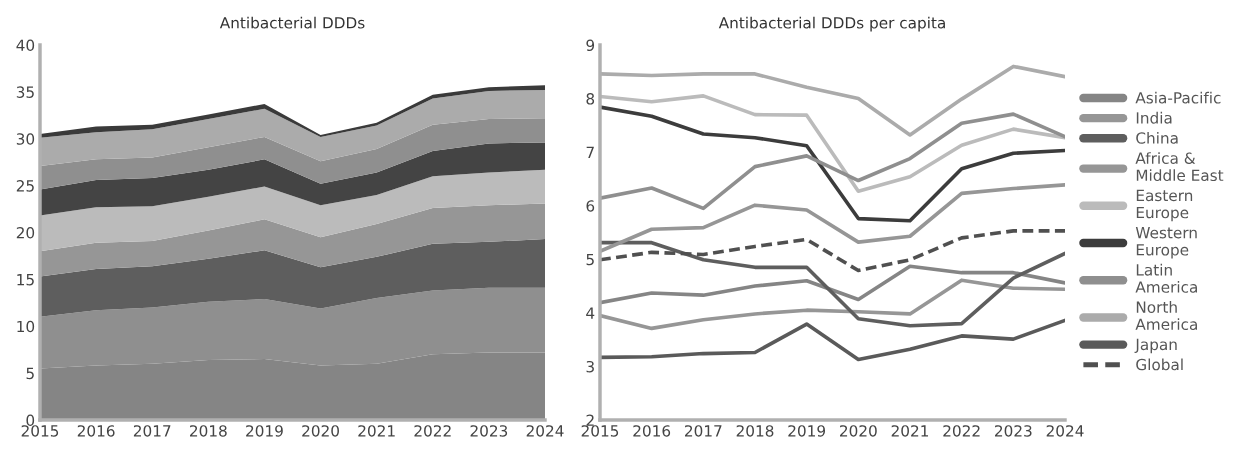 The height and width of the screenshot is (450, 1236). Describe the element at coordinates (590, 366) in the screenshot. I see `y-tick-label: 3` at that location.